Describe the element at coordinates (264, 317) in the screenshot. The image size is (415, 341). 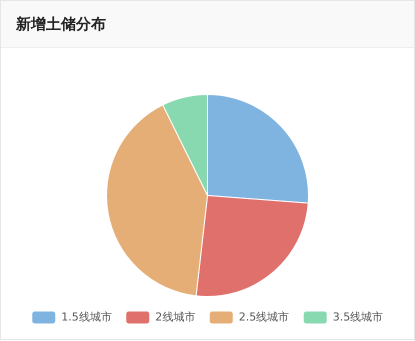
I see `legend-label: 2.5线城市` at that location.